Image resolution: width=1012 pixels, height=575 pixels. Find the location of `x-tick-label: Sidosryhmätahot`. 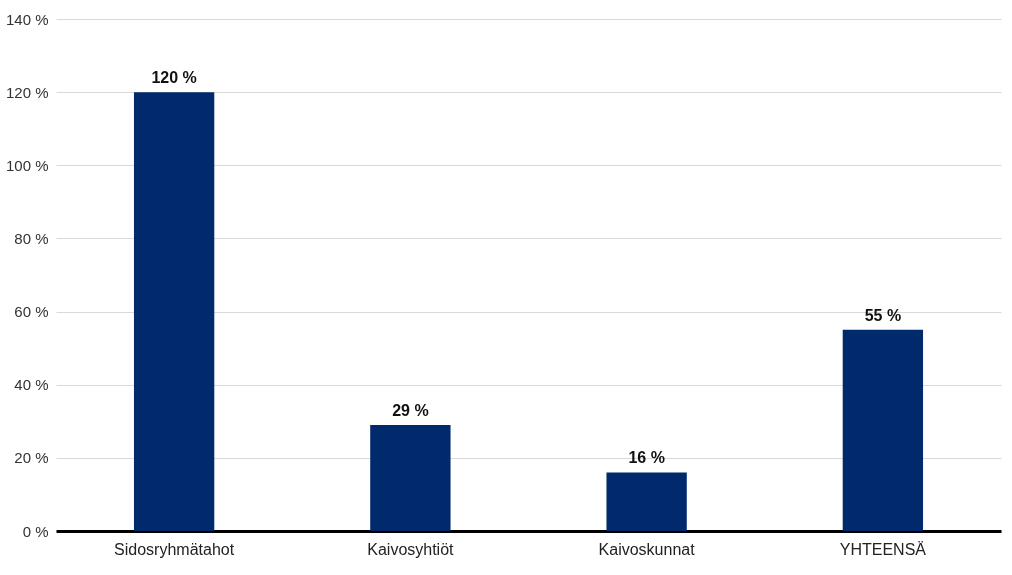

x-tick-label: Sidosryhmätahot is located at coordinates (174, 549).